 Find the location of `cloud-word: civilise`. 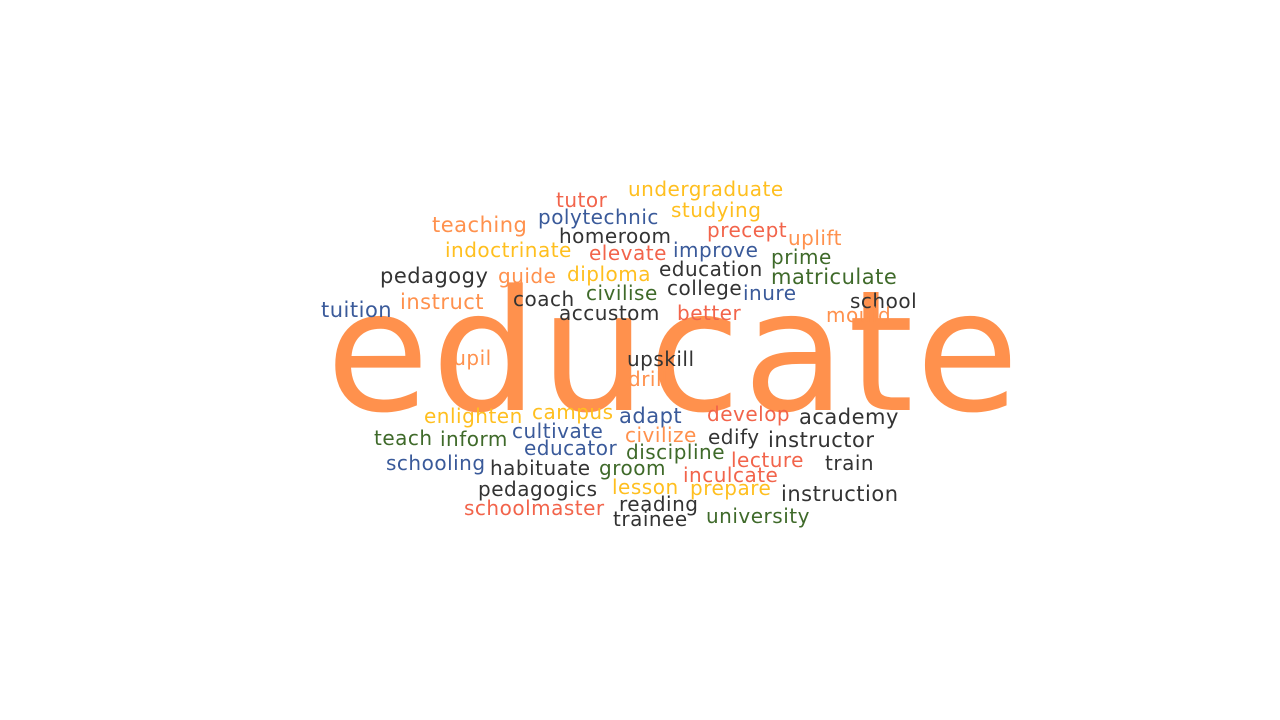

cloud-word: civilise is located at coordinates (622, 293).